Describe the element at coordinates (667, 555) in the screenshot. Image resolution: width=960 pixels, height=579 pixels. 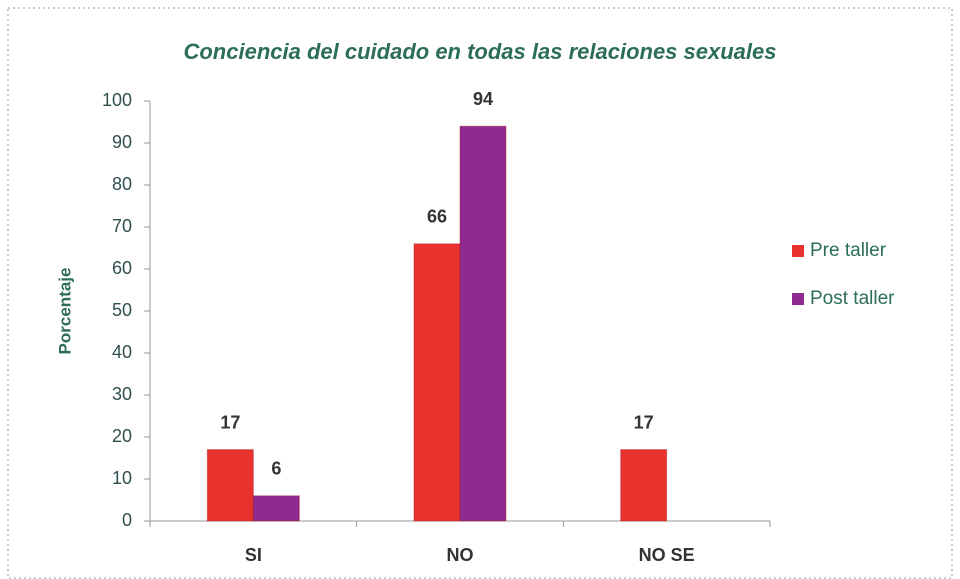
I see `x-tick-label: NO SE` at that location.